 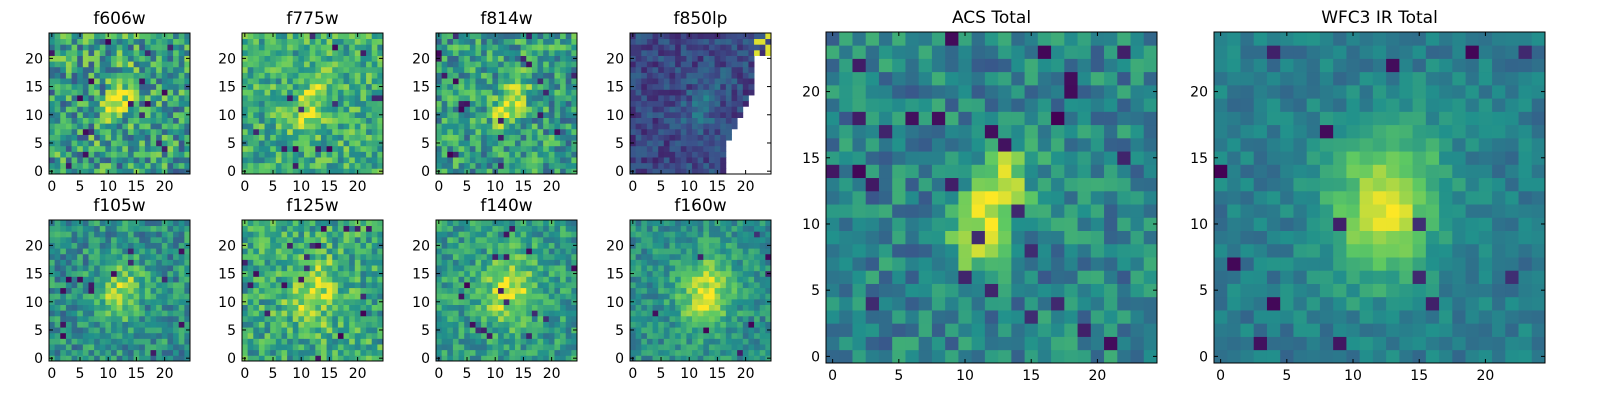 I want to click on x-tick-label: 10, so click(x=301, y=374).